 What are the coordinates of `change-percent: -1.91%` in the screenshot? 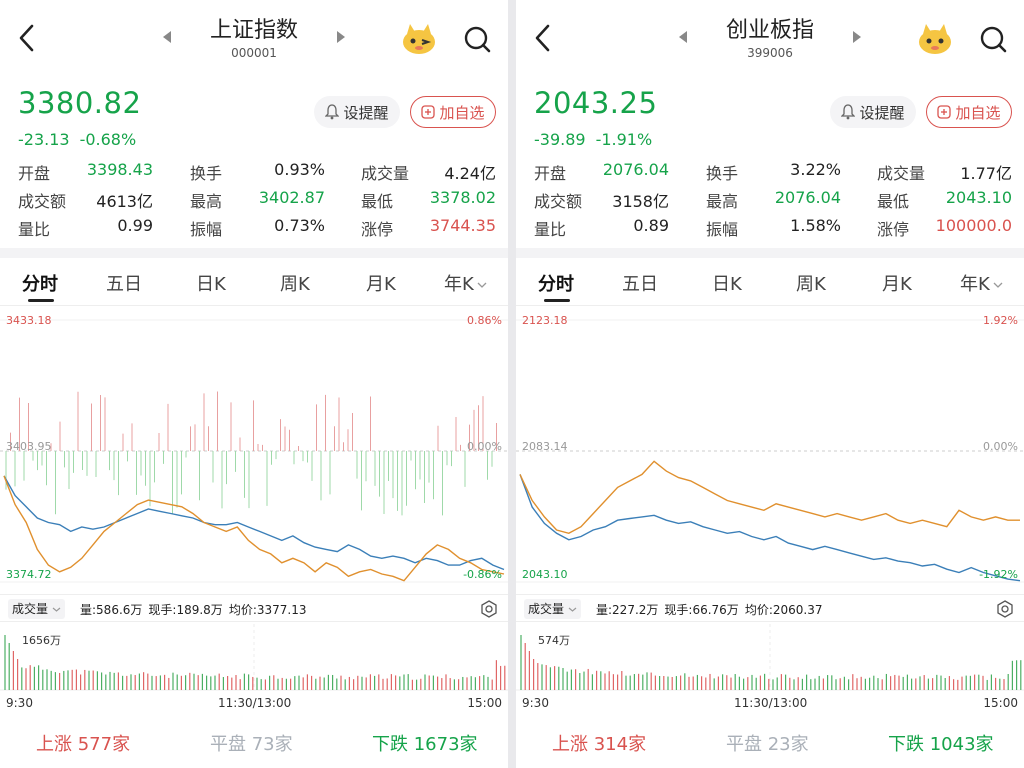 It's located at (624, 139).